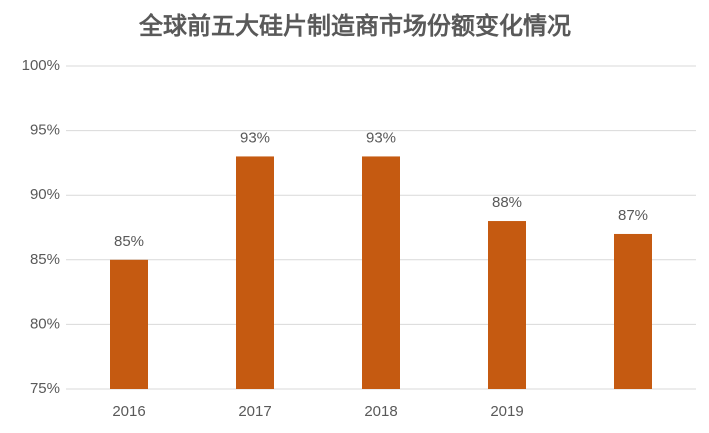  I want to click on y-tick-label: 85%, so click(45, 259).